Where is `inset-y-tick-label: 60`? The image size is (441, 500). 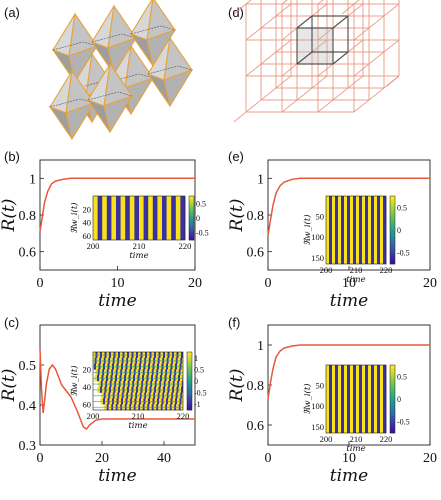 inset-y-tick-label: 60 is located at coordinates (87, 405).